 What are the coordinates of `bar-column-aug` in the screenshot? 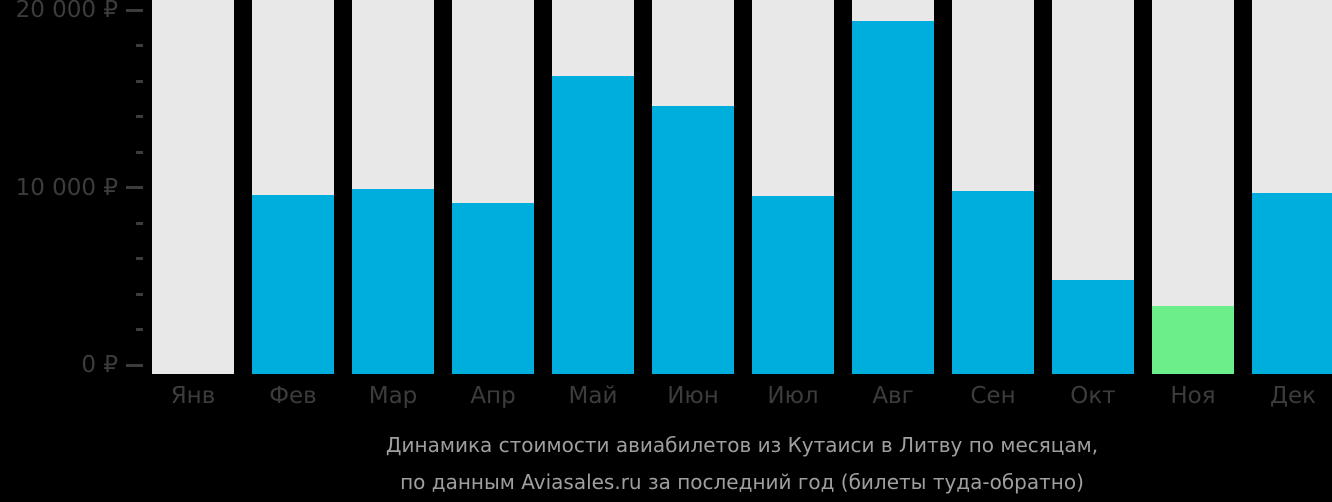 It's located at (893, 187).